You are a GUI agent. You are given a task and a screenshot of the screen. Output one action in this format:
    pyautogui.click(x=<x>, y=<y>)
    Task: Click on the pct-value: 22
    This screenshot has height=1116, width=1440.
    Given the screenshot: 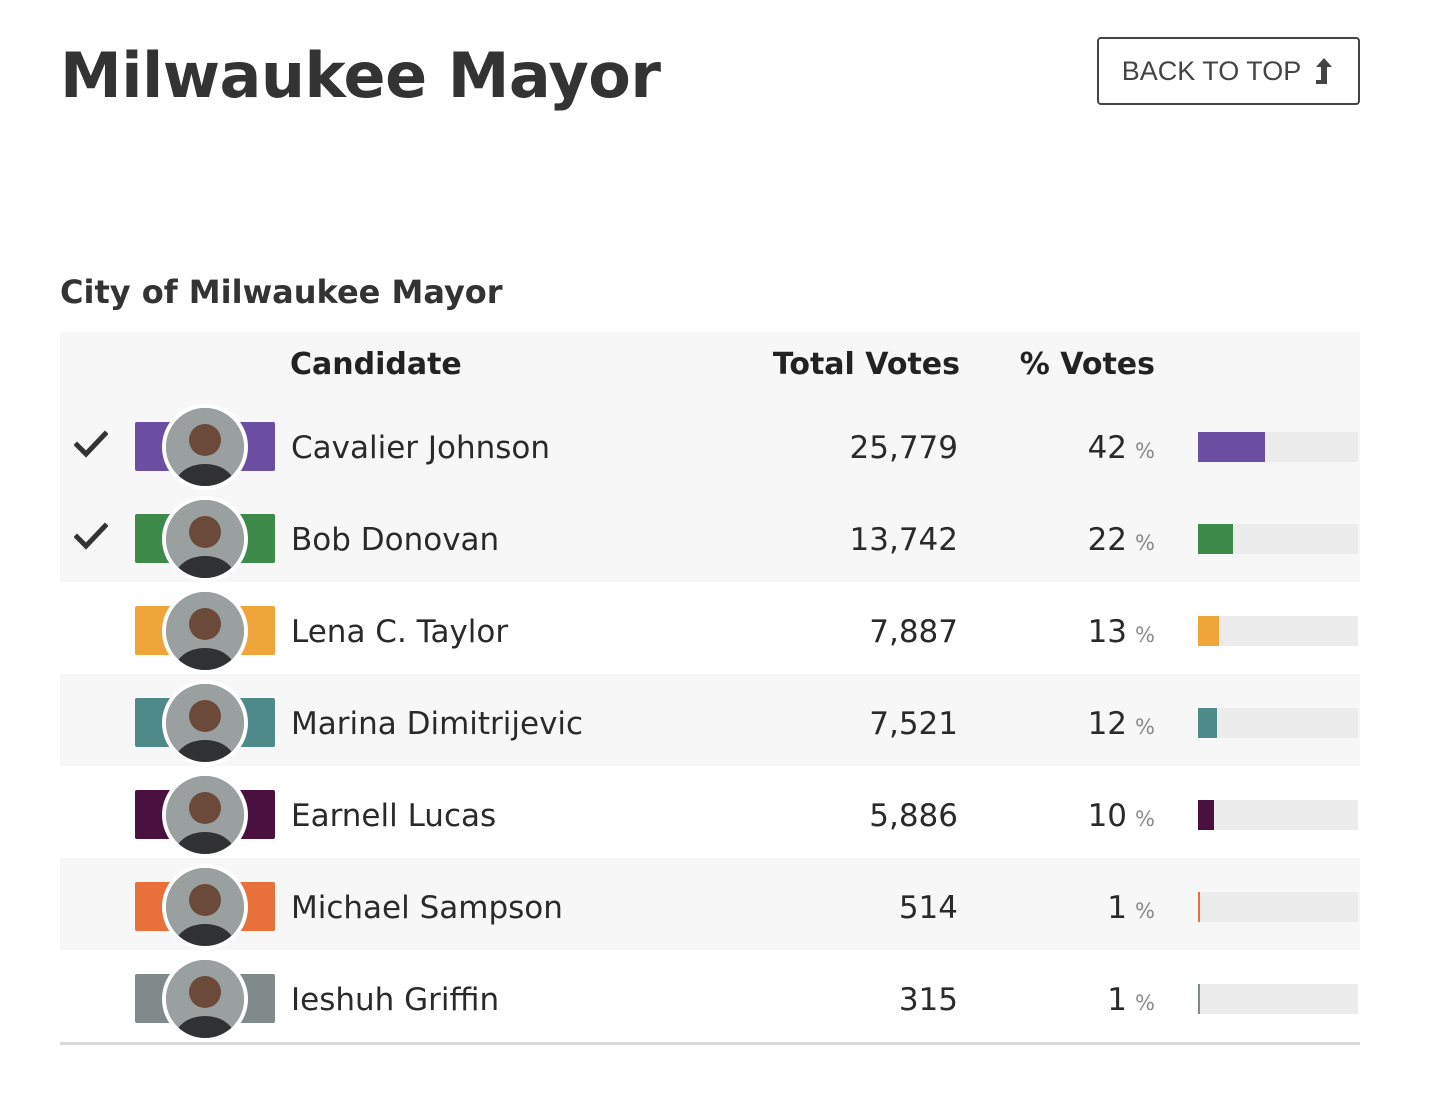 What is the action you would take?
    pyautogui.click(x=1107, y=540)
    